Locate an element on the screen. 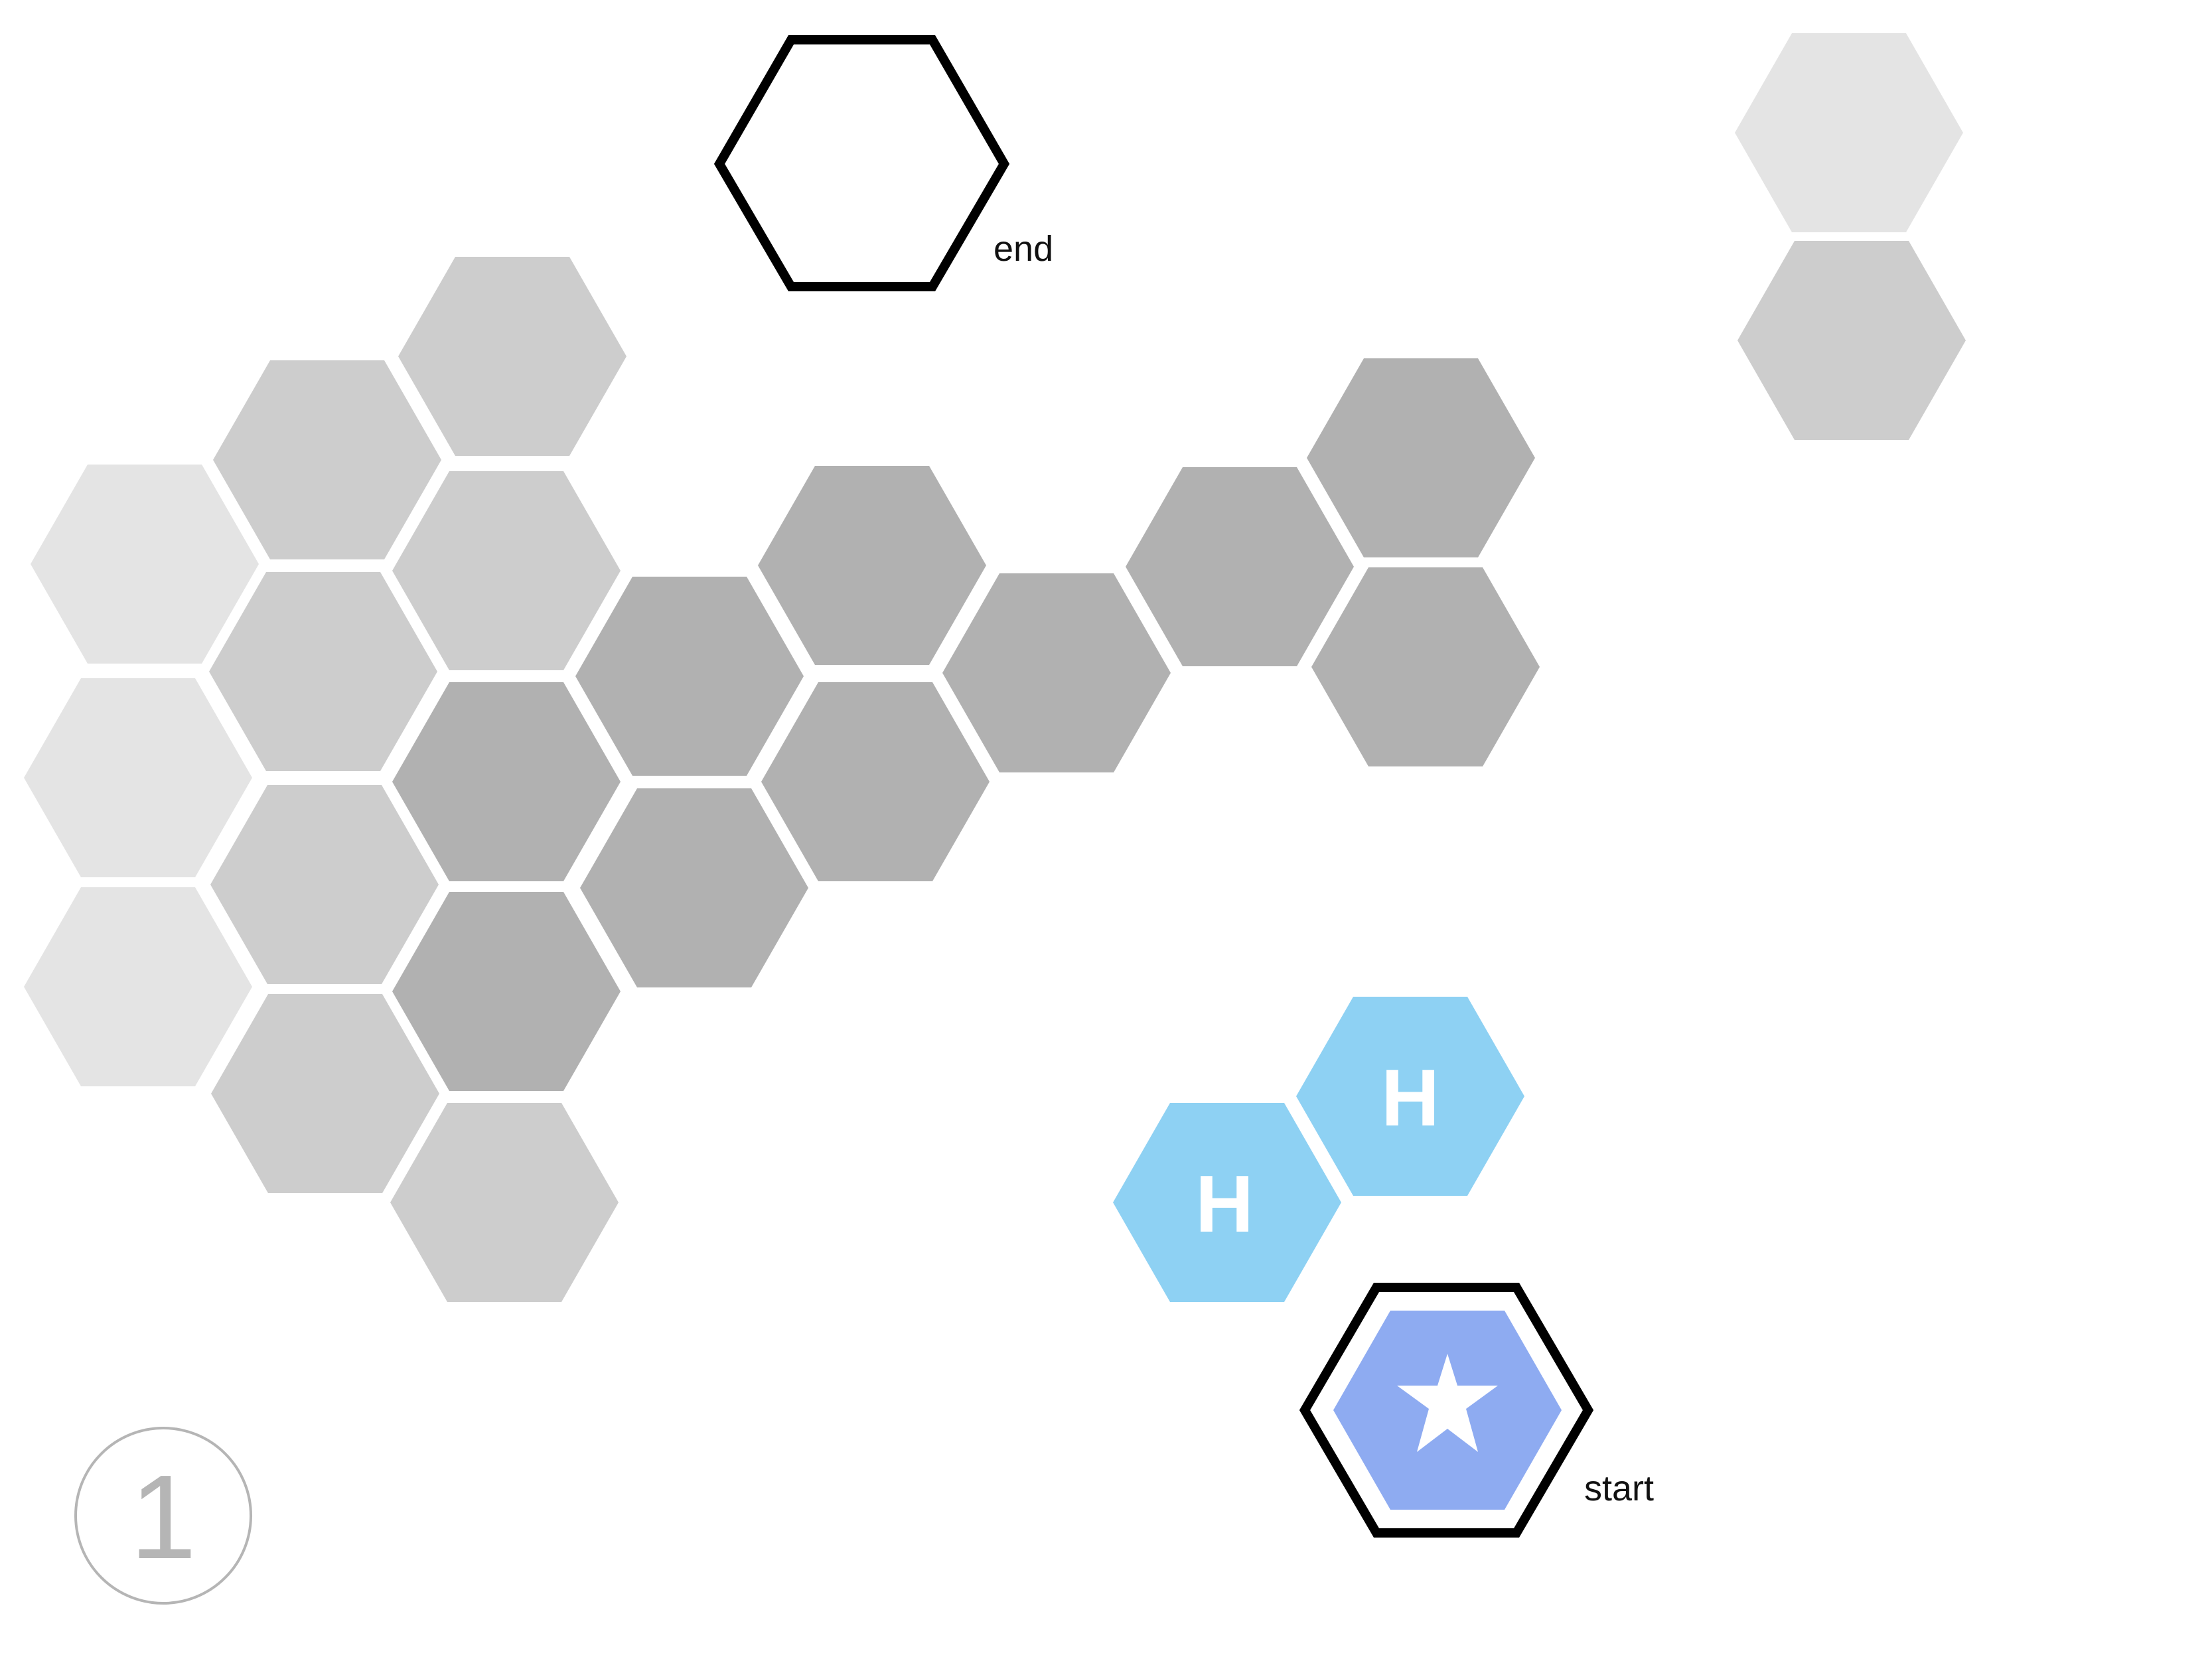 This screenshot has width=2212, height=1659. start-marker-outline is located at coordinates (1446, 1410).